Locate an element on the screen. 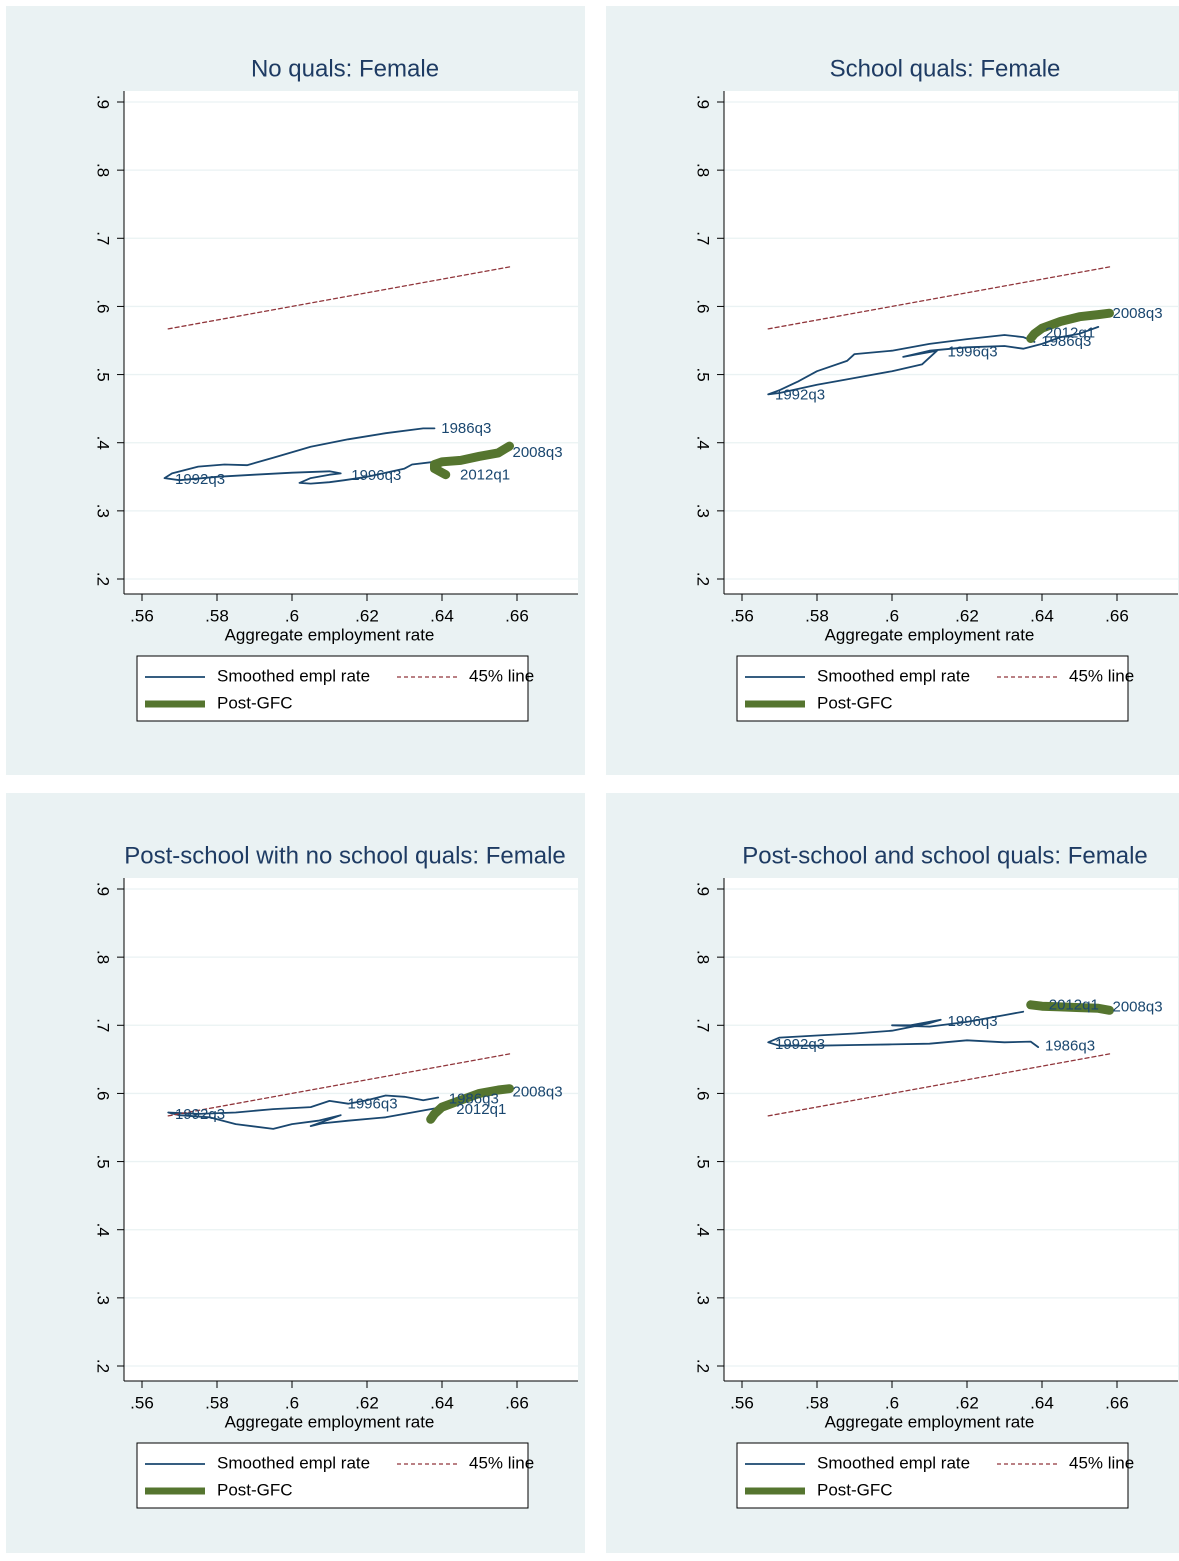 The image size is (1179, 1561). chart-title: School quals: Female is located at coordinates (945, 68).